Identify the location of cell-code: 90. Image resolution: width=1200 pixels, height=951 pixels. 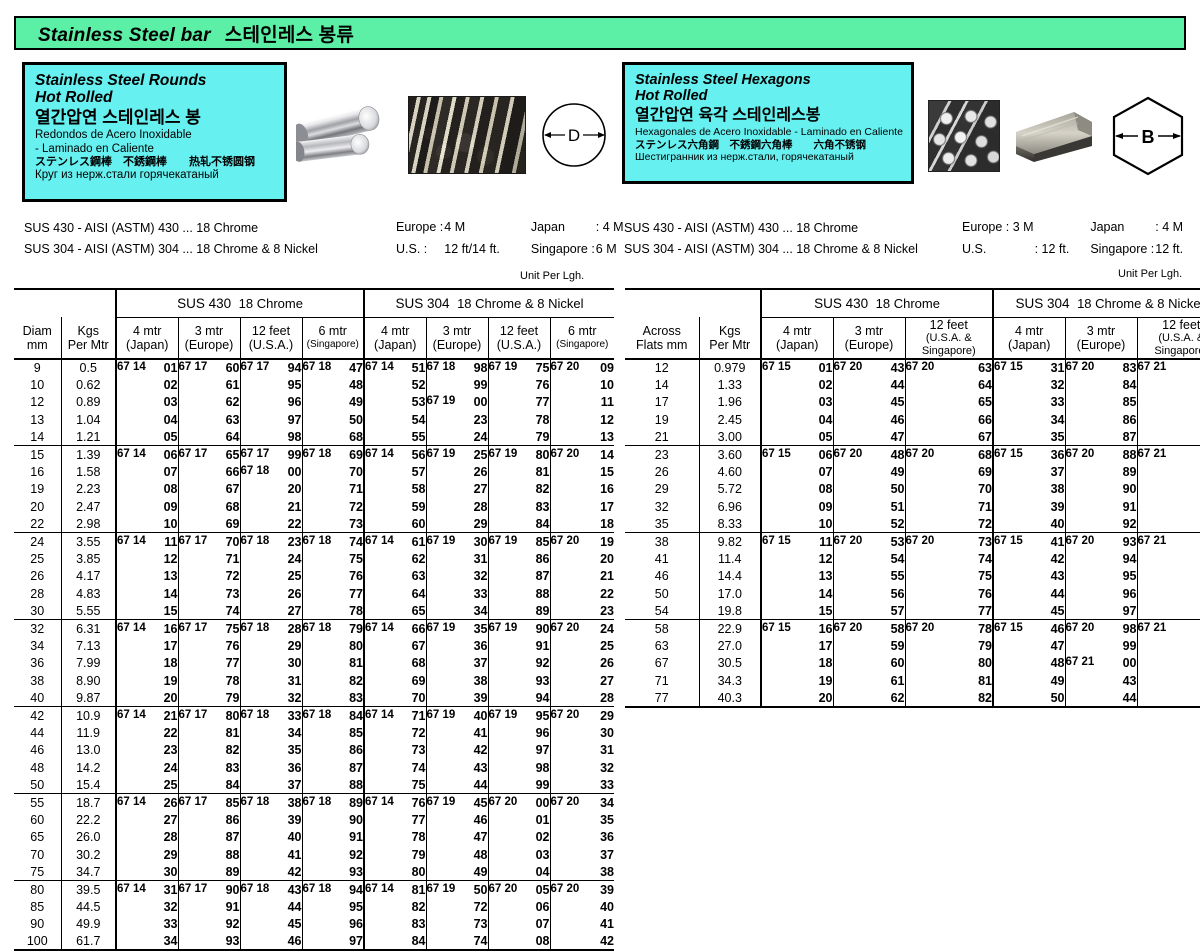
(332, 820).